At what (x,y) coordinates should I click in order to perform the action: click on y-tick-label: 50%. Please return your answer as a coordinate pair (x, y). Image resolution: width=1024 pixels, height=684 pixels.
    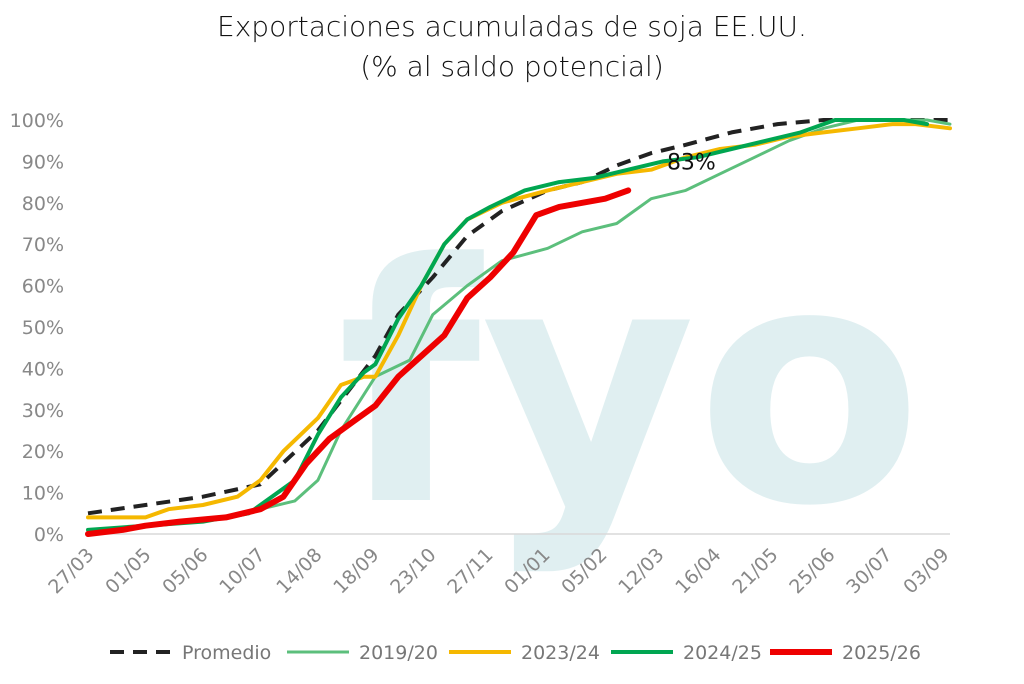
    Looking at the image, I should click on (43, 328).